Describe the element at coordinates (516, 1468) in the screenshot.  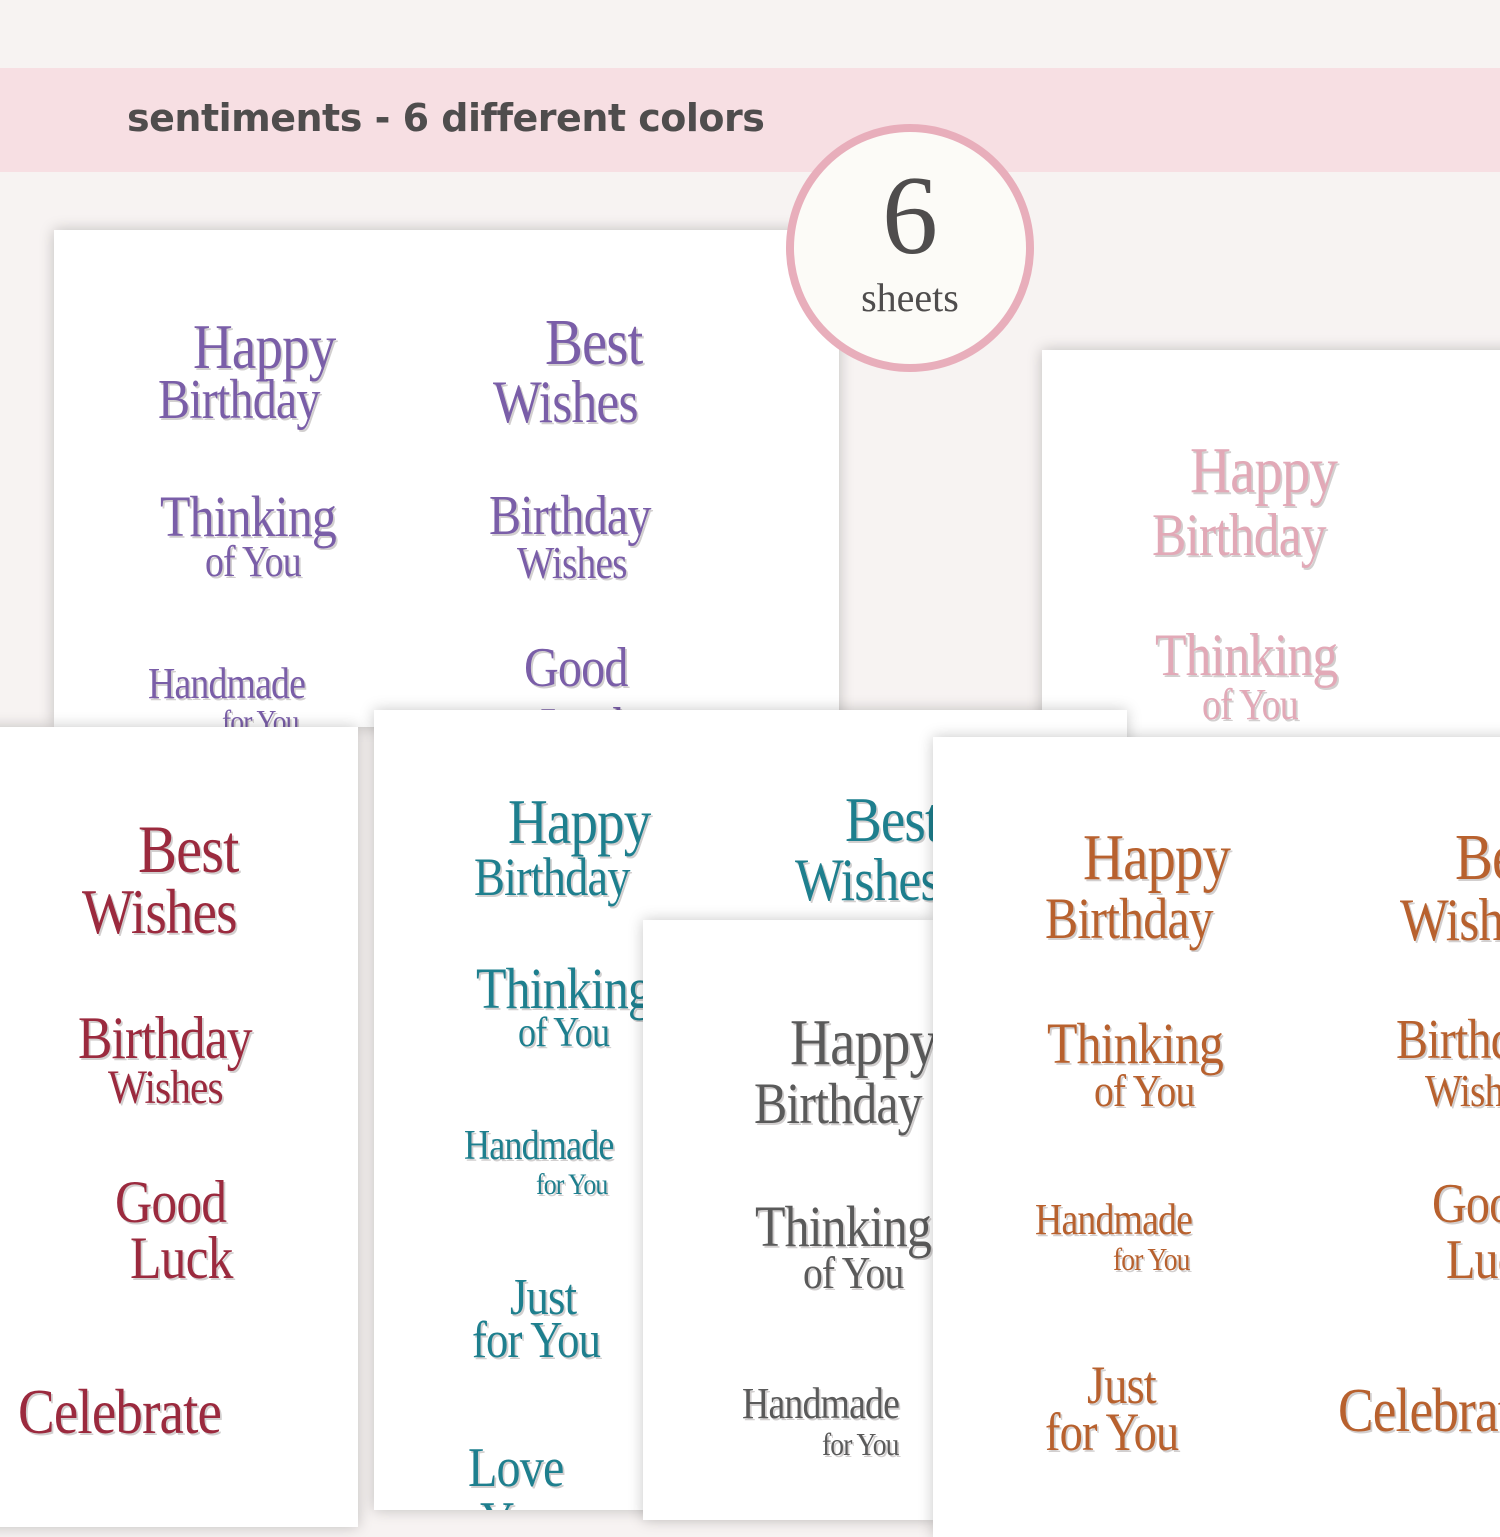
I see `sentiment-text: Love` at that location.